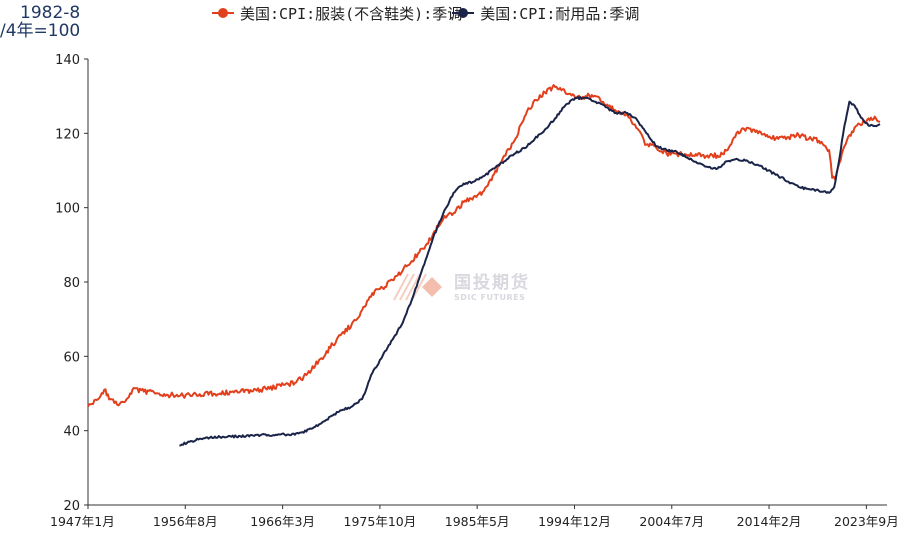  I want to click on y-unit-label-line2: /4年=100, so click(40, 31).